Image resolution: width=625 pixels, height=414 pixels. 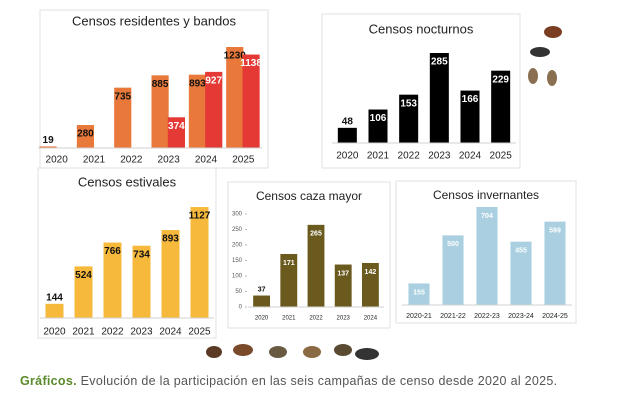 I want to click on value-label: 1230, so click(x=235, y=56).